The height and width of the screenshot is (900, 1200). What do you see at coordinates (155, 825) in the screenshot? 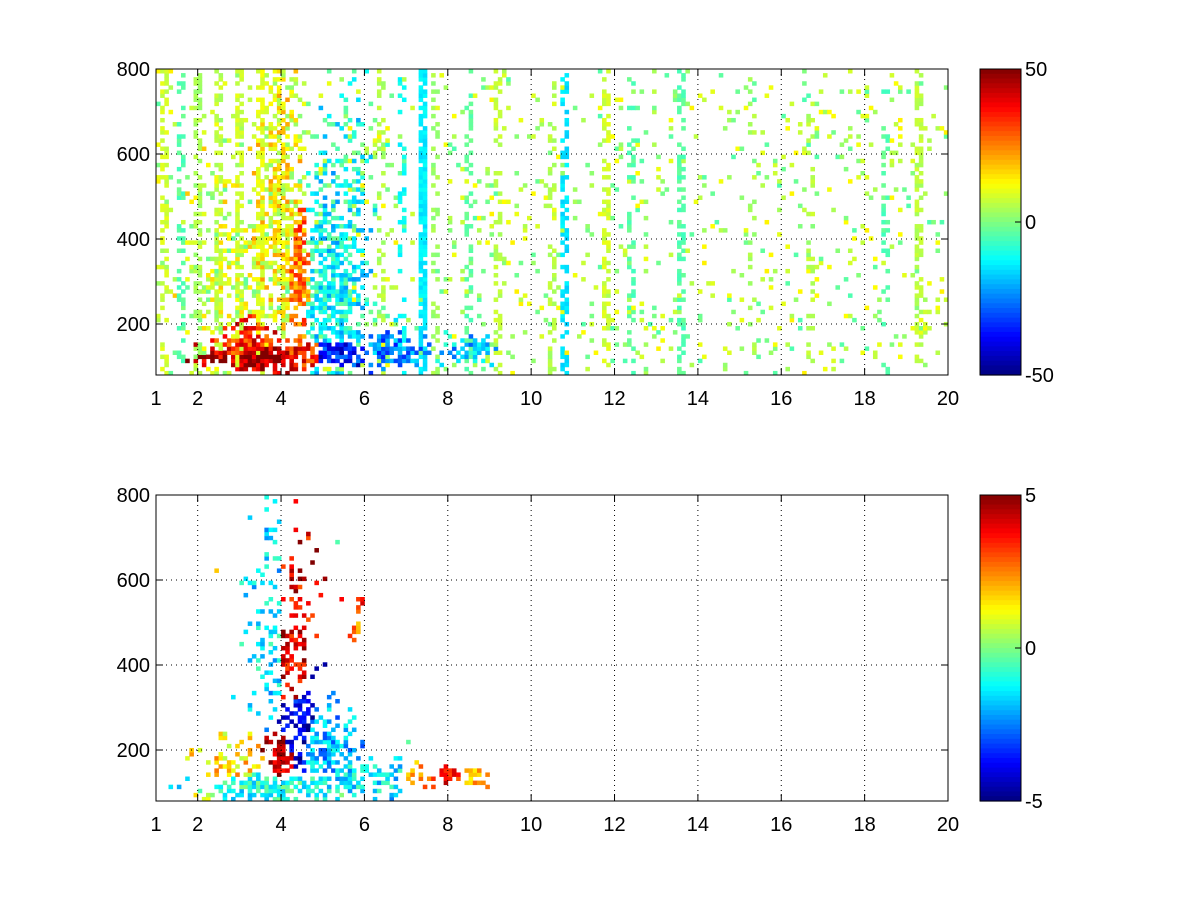
I see `x-tick-label: 1` at bounding box center [155, 825].